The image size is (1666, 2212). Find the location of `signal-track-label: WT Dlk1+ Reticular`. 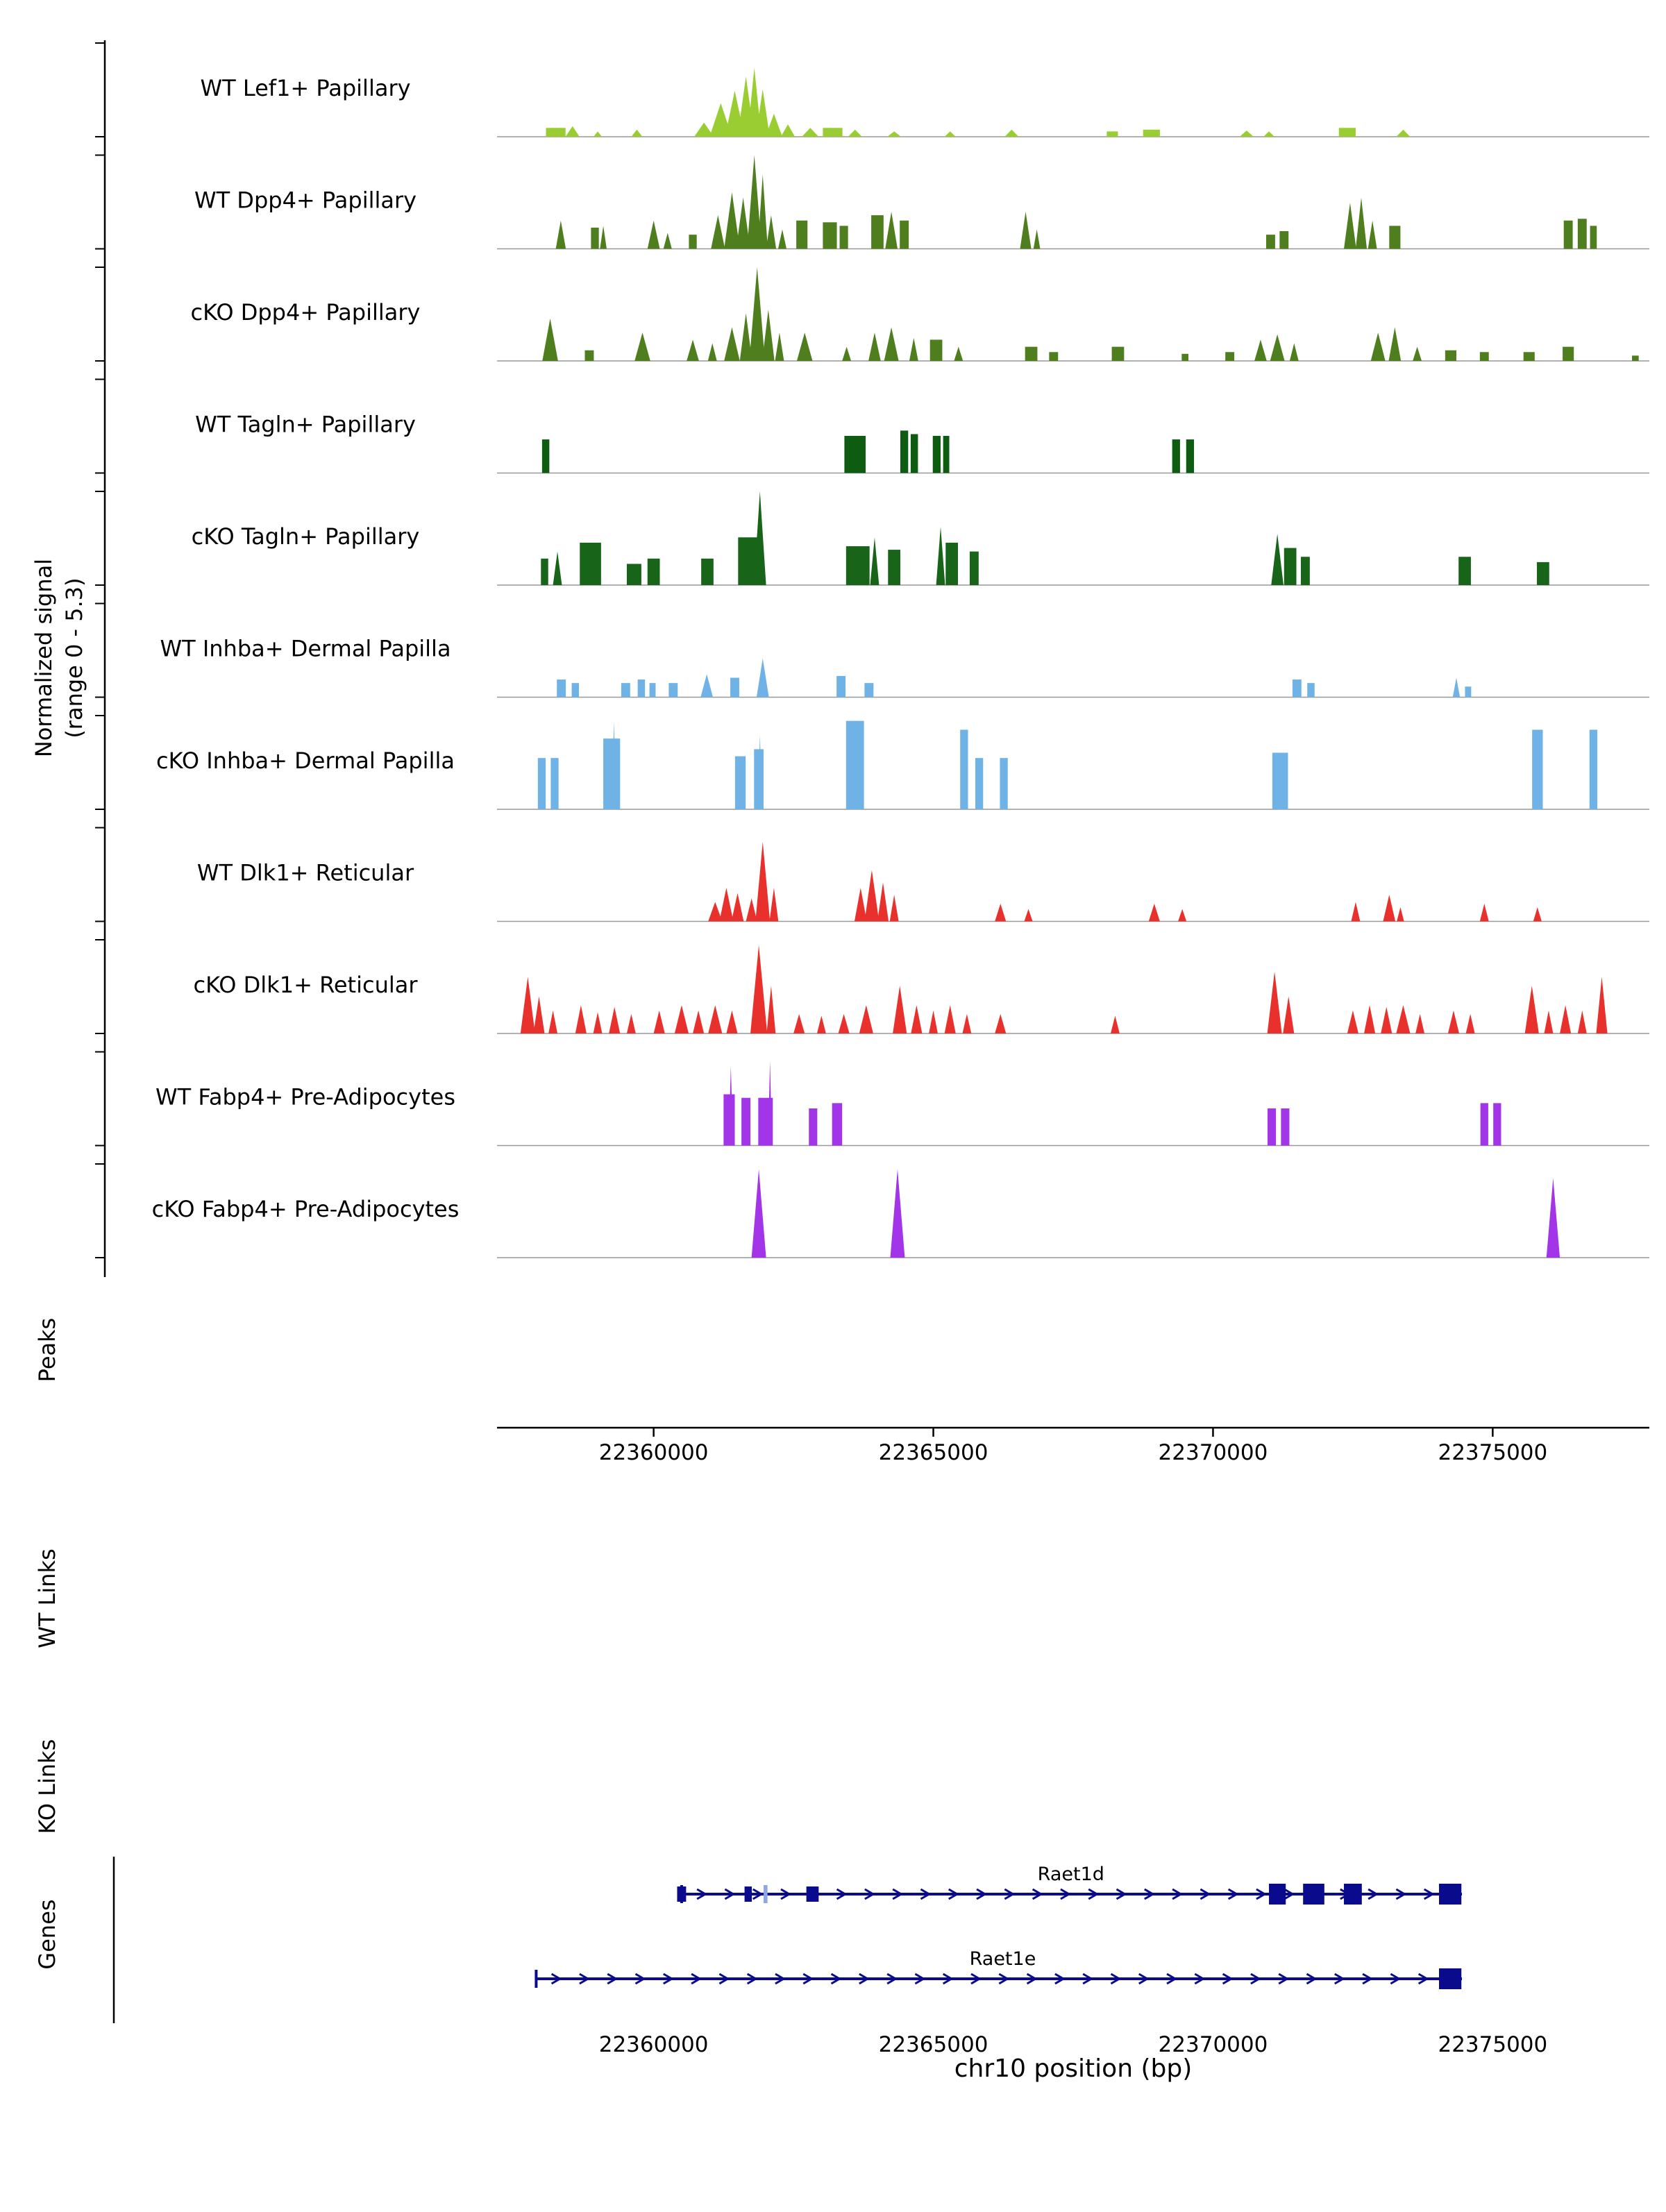

signal-track-label: WT Dlk1+ Reticular is located at coordinates (306, 873).